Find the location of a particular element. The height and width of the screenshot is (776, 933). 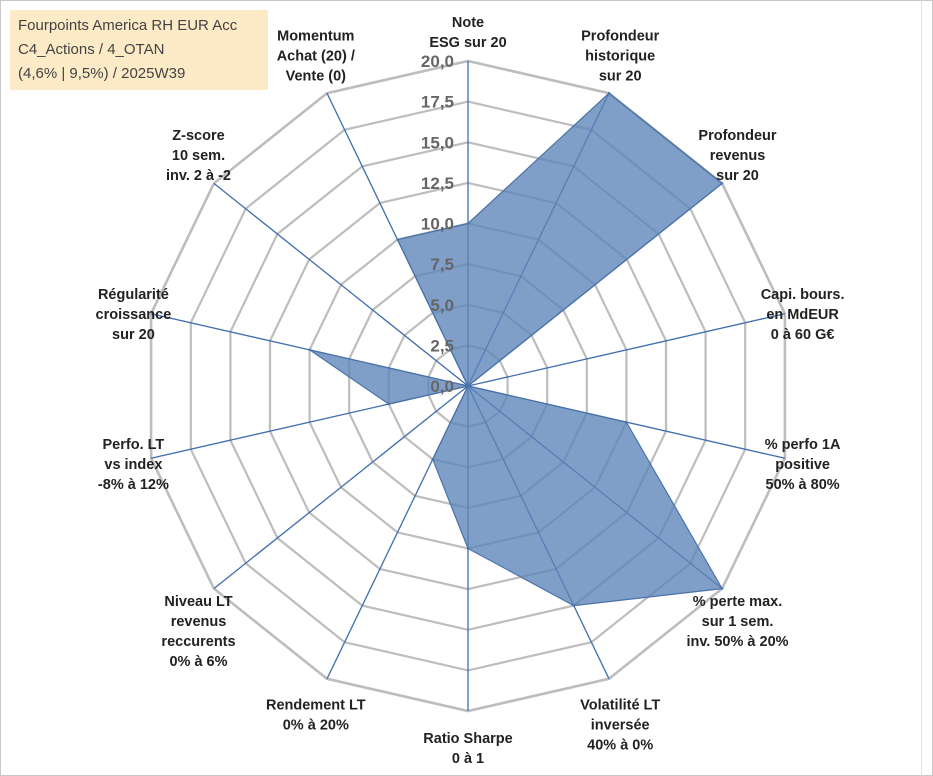

axis-label-9-line-1: revenus is located at coordinates (199, 622).